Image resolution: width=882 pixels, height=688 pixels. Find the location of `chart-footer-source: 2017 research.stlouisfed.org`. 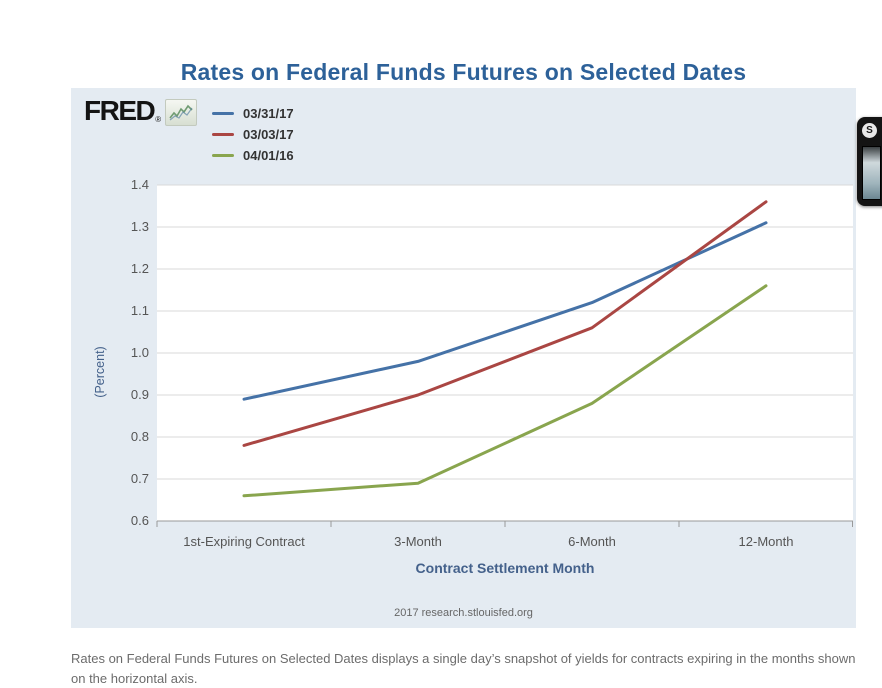

chart-footer-source: 2017 research.stlouisfed.org is located at coordinates (463, 613).